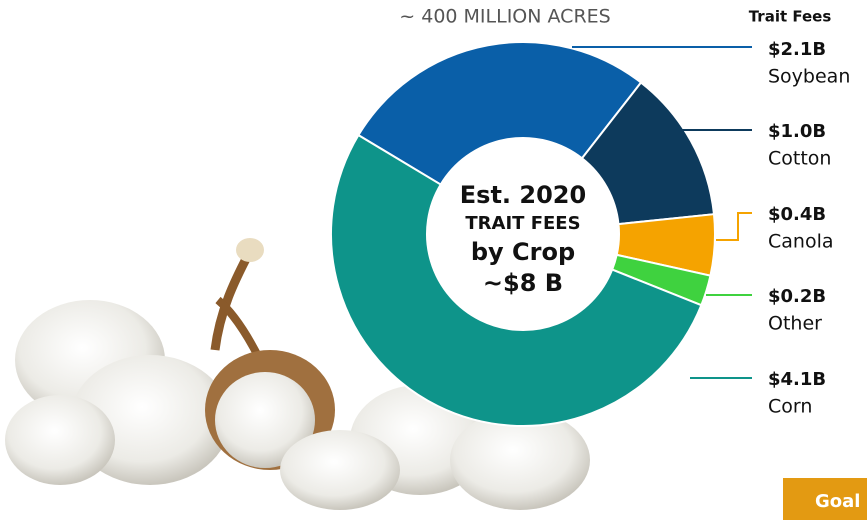 The width and height of the screenshot is (867, 520). Describe the element at coordinates (797, 296) in the screenshot. I see `value-label: $0.2B` at that location.